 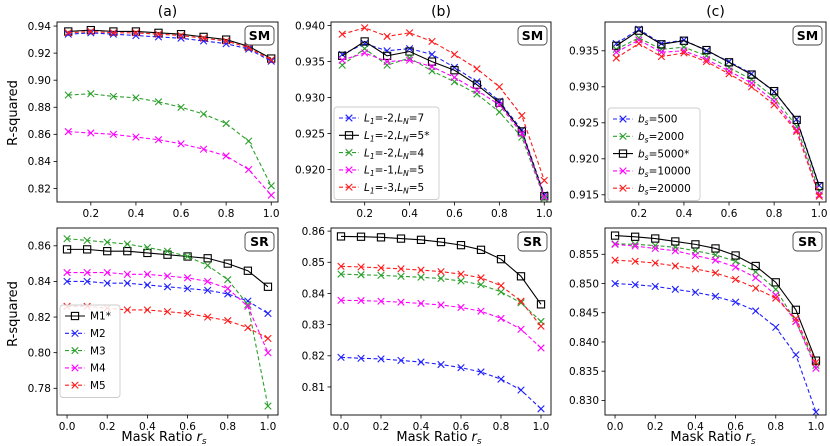 I want to click on legend-entry: M4, so click(x=85, y=369).